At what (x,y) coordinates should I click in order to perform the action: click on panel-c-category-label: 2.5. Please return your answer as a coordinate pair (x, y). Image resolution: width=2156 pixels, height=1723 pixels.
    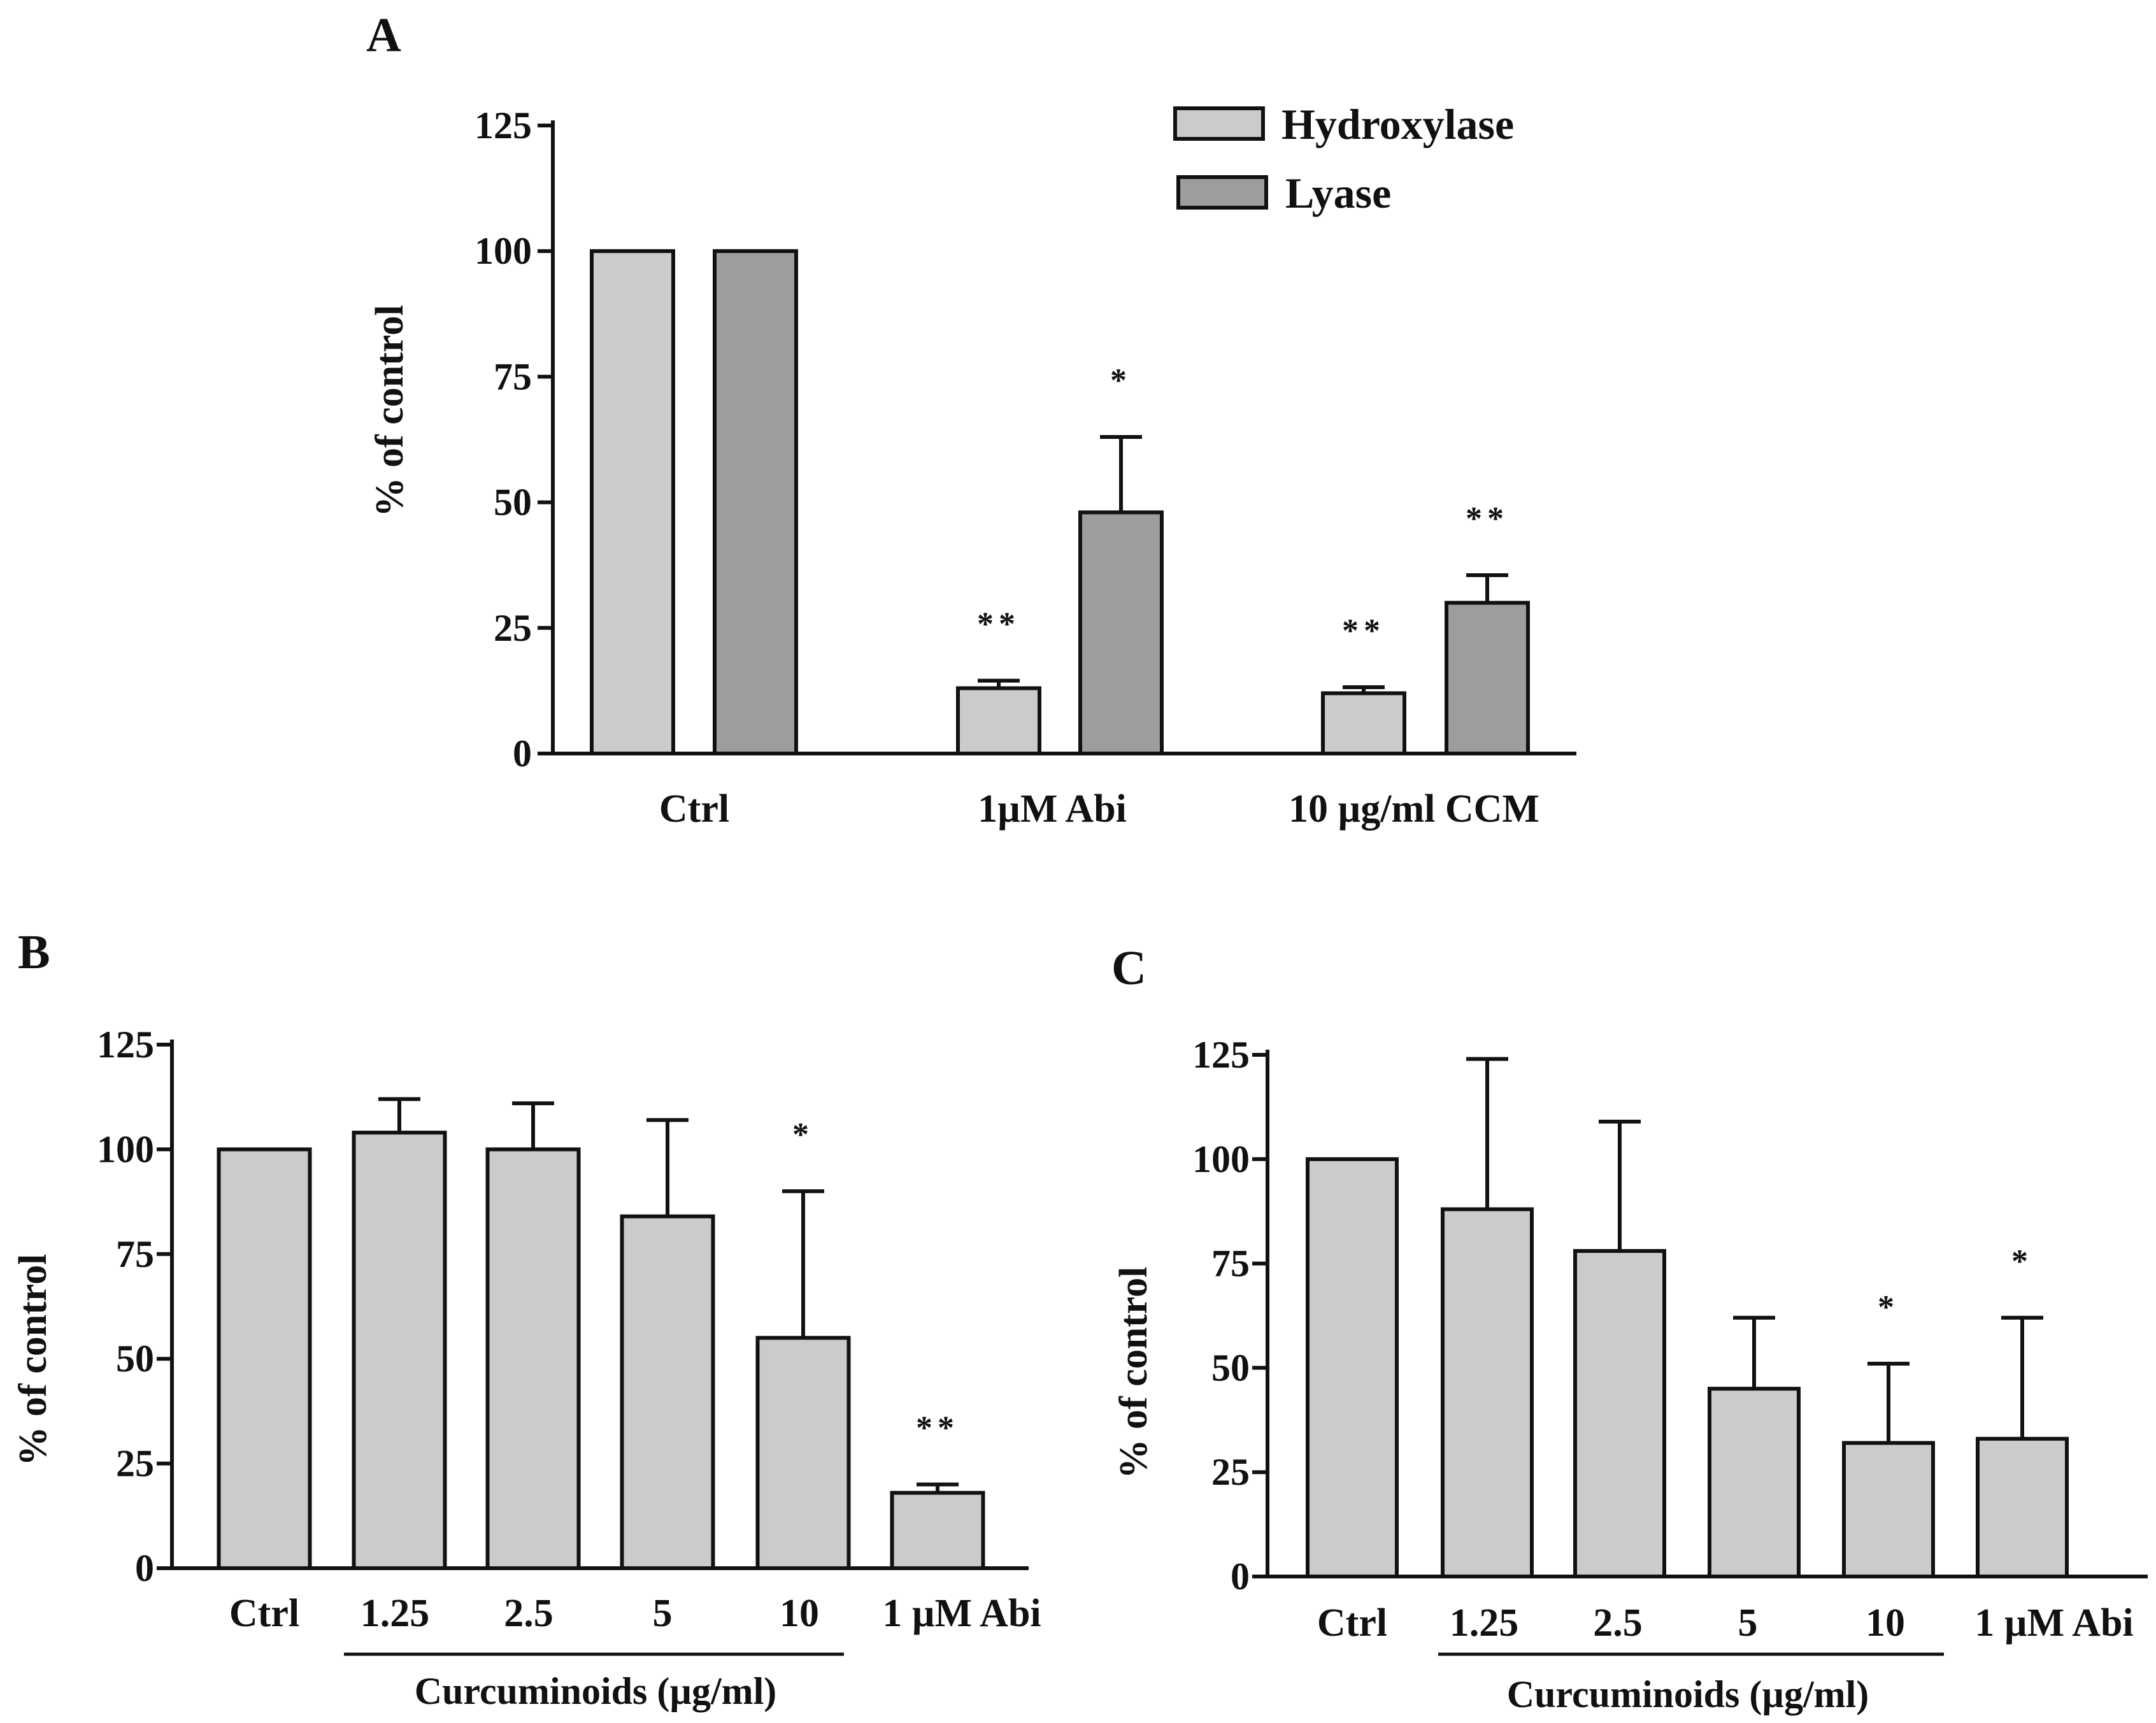
    Looking at the image, I should click on (1618, 1623).